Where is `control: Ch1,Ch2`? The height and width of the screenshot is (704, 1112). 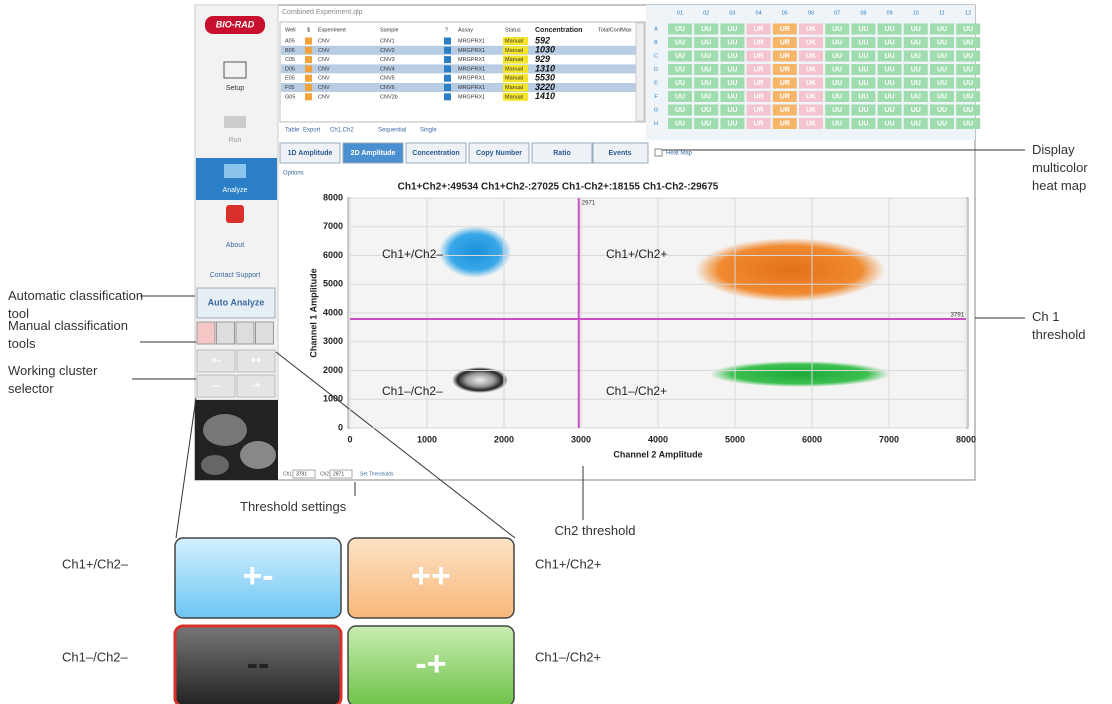
control: Ch1,Ch2 is located at coordinates (342, 131).